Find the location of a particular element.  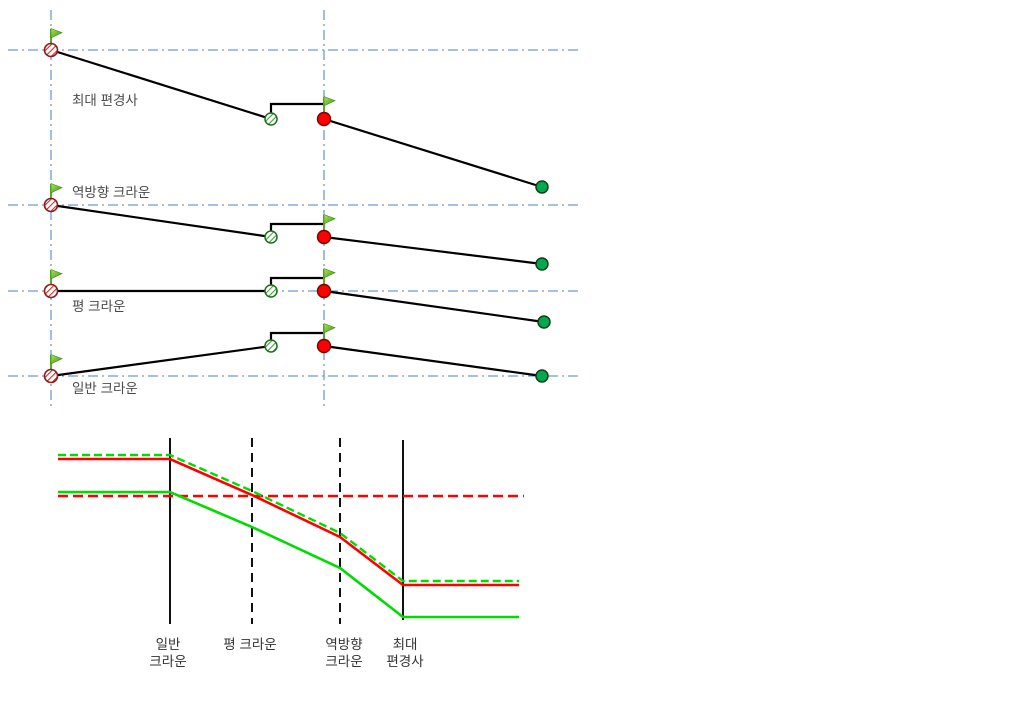

station-labels: 일반 크라운 평 크라운 역방향 크라운 최대 편경사 is located at coordinates (286, 653).